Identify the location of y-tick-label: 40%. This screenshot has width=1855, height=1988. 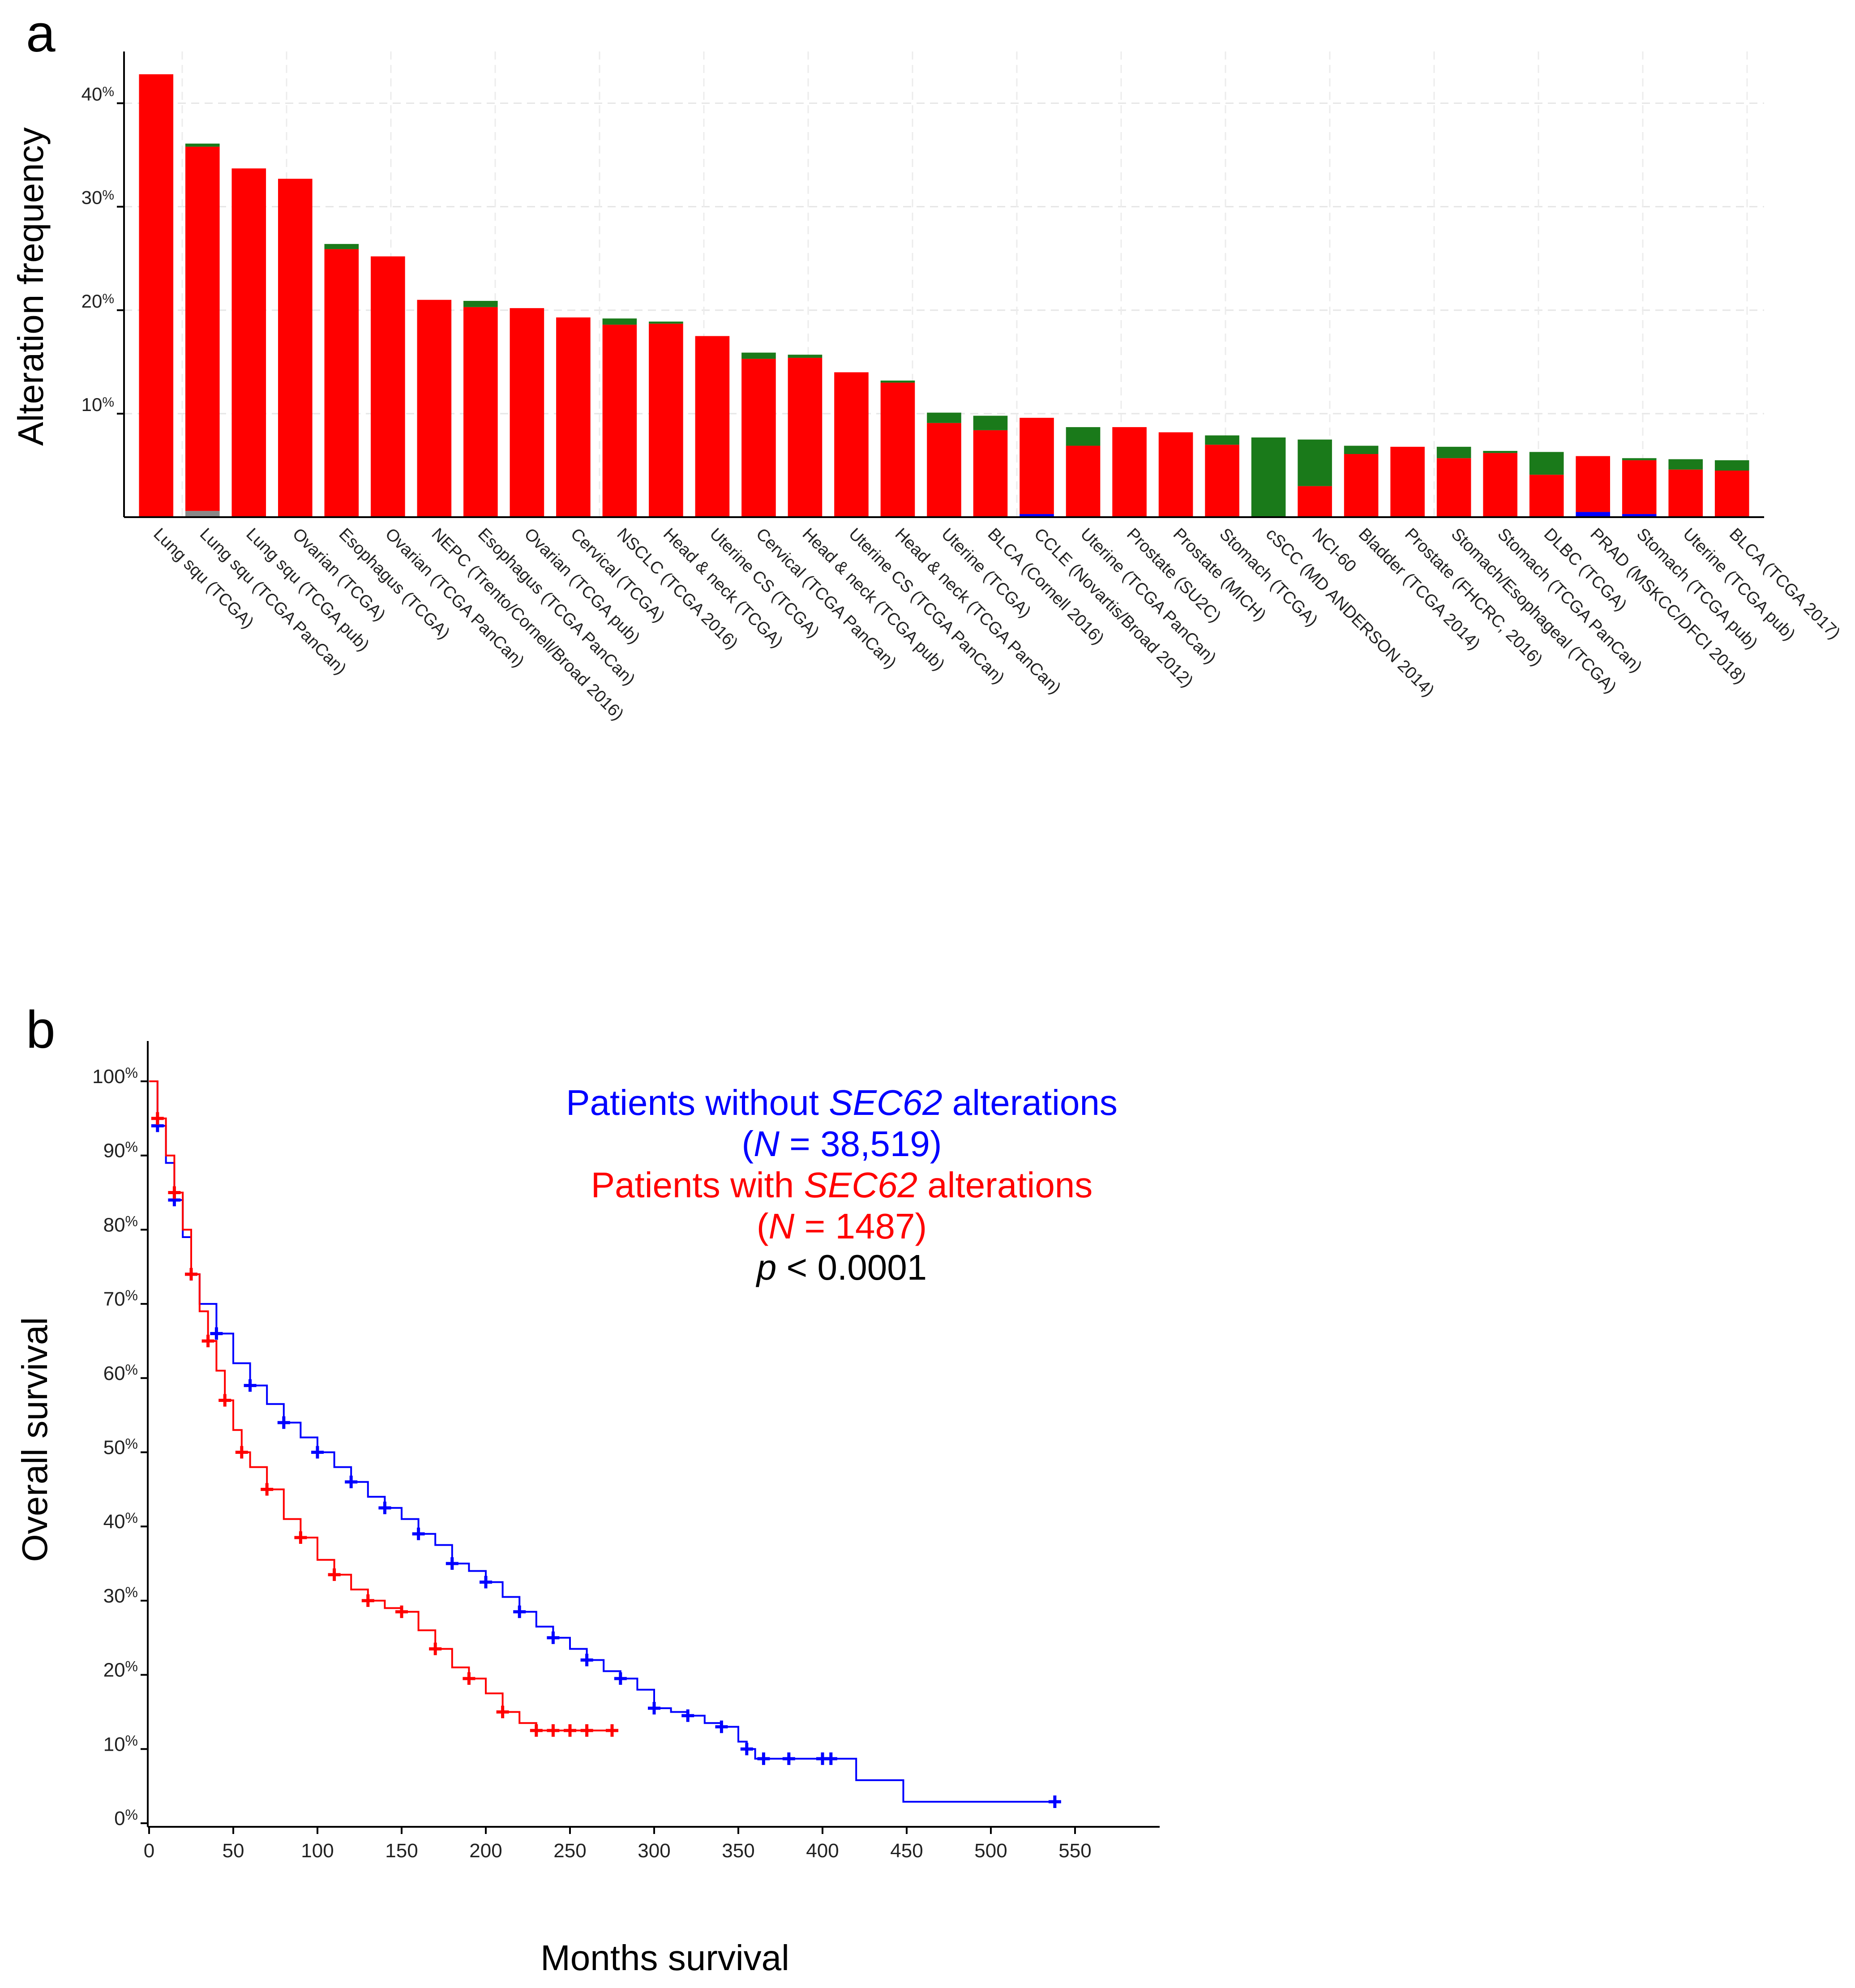
(120, 1522).